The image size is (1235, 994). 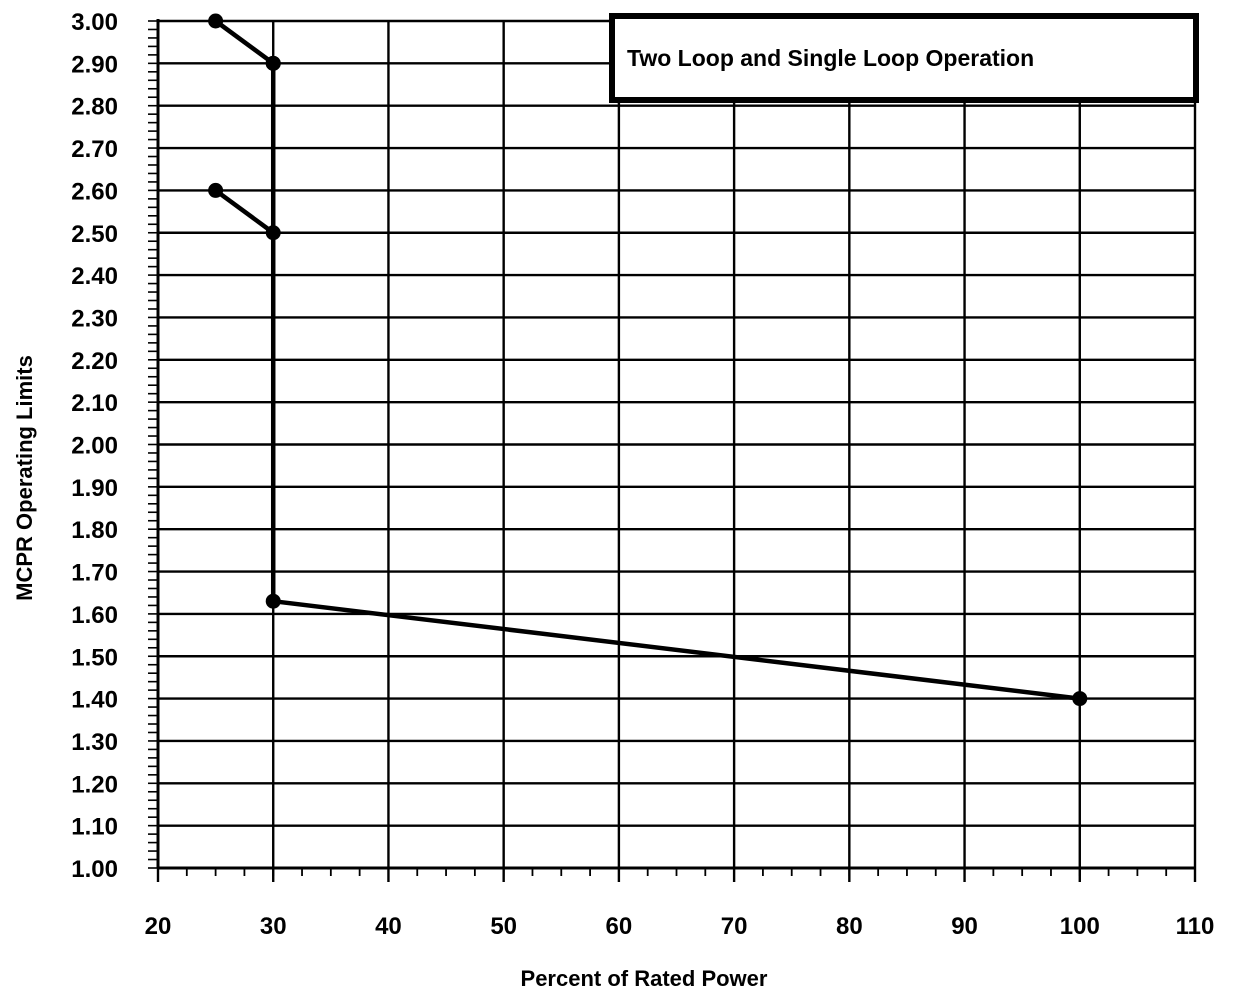 I want to click on x-tick-label: 70, so click(x=734, y=926).